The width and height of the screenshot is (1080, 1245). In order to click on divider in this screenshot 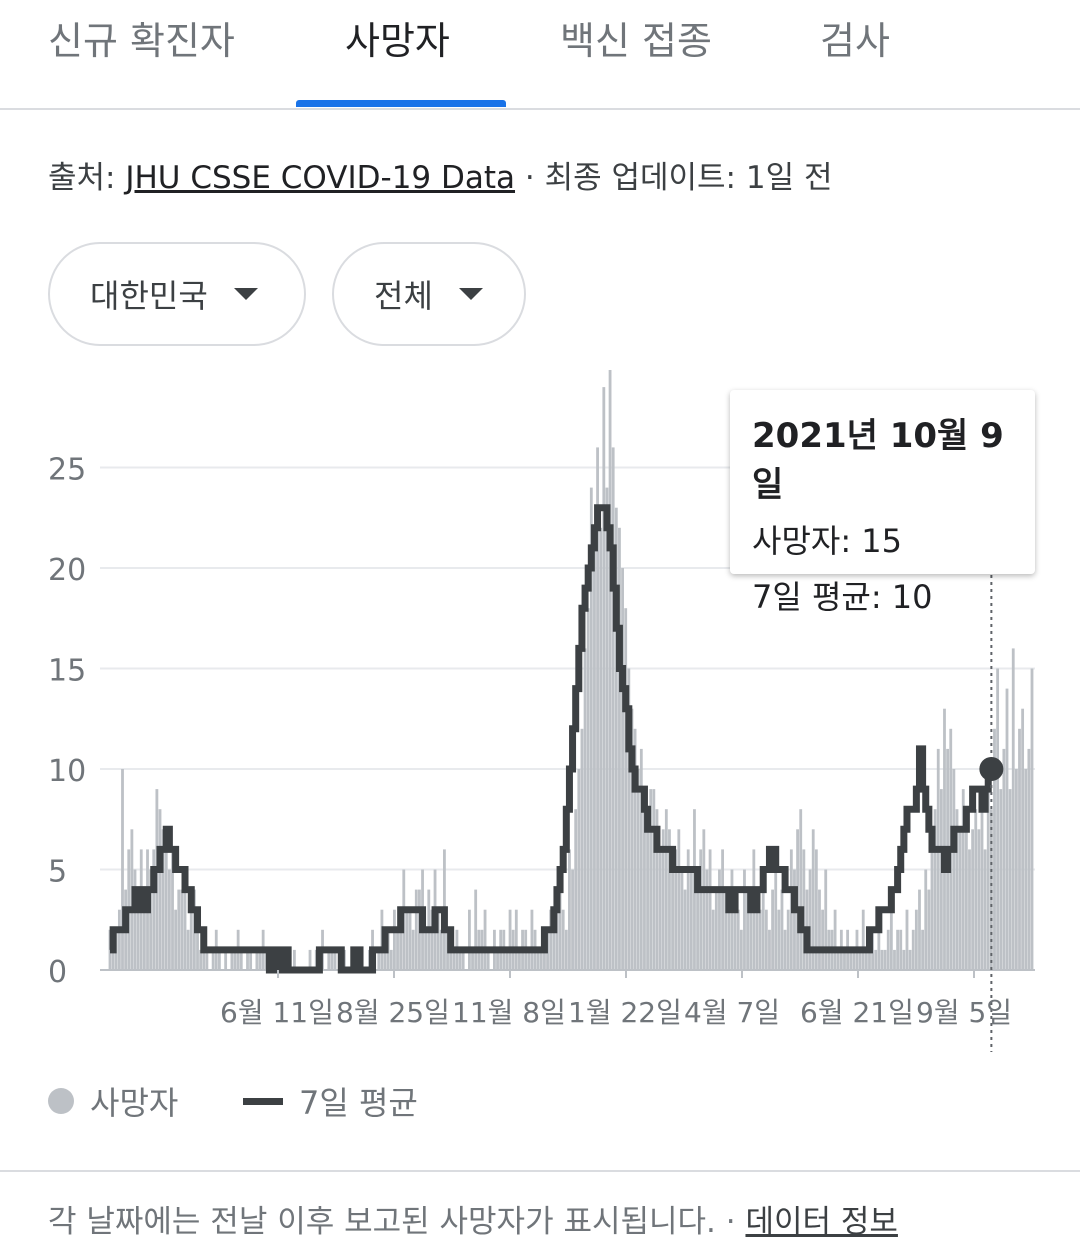, I will do `click(540, 1171)`.